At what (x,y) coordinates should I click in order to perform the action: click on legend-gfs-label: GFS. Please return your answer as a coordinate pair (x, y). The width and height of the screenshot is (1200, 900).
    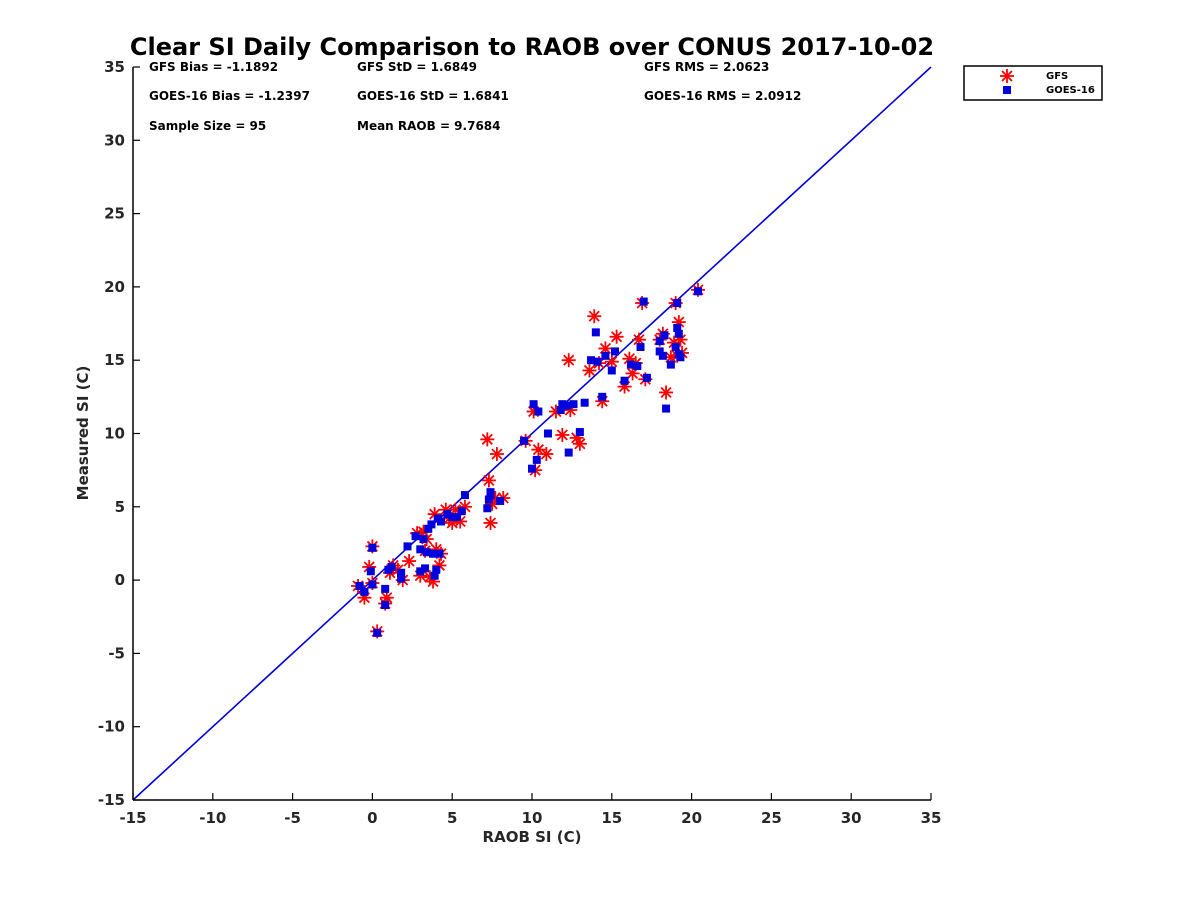
    Looking at the image, I should click on (1057, 76).